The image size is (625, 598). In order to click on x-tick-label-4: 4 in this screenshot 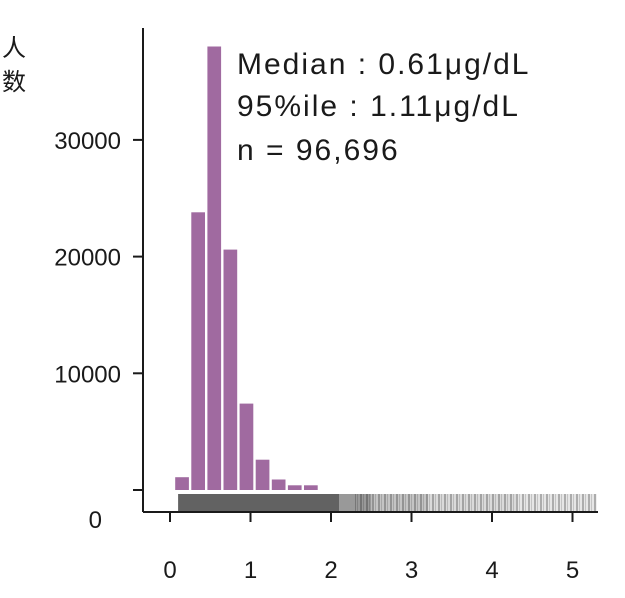, I will do `click(491, 570)`.